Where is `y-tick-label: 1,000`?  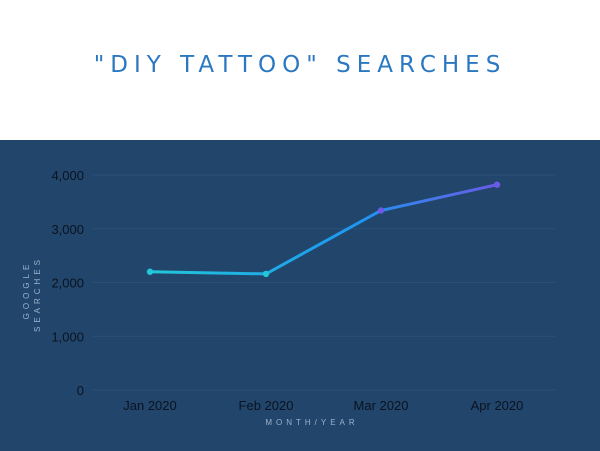
y-tick-label: 1,000 is located at coordinates (67, 336).